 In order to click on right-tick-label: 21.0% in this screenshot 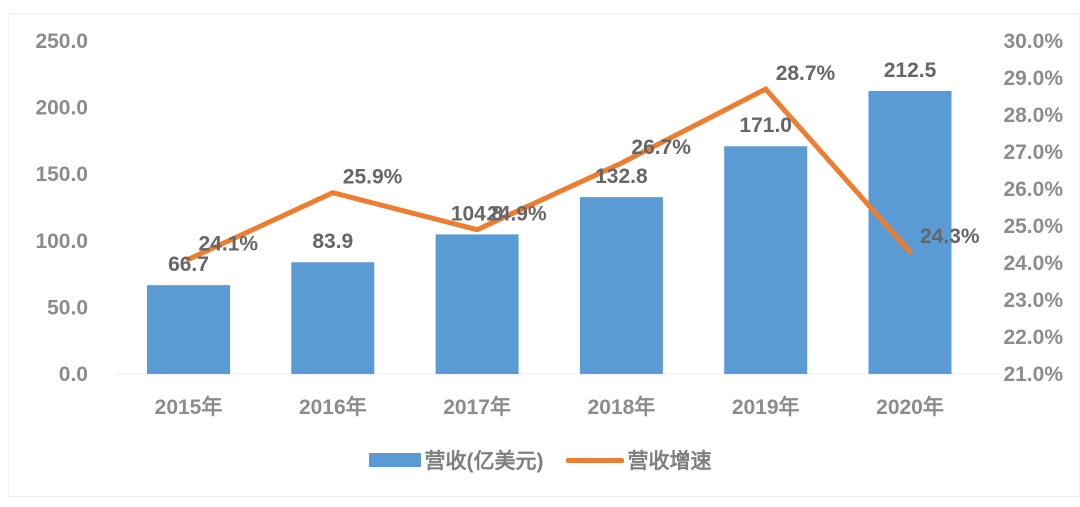, I will do `click(1033, 374)`.